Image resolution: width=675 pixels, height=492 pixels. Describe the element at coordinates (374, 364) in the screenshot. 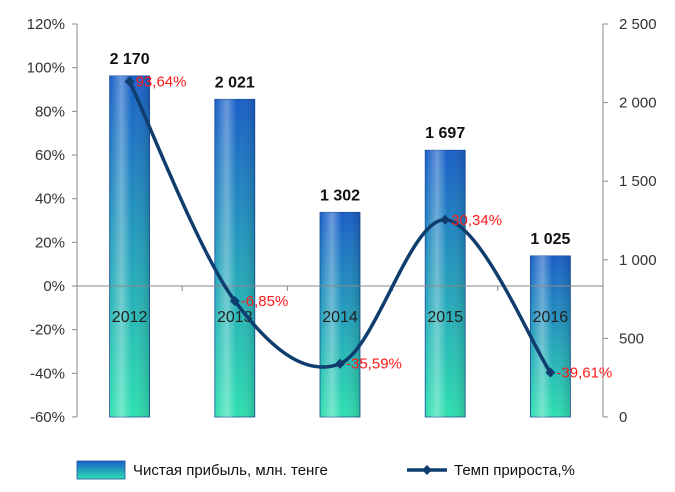

I see `growth-value-label: -35,59%` at that location.